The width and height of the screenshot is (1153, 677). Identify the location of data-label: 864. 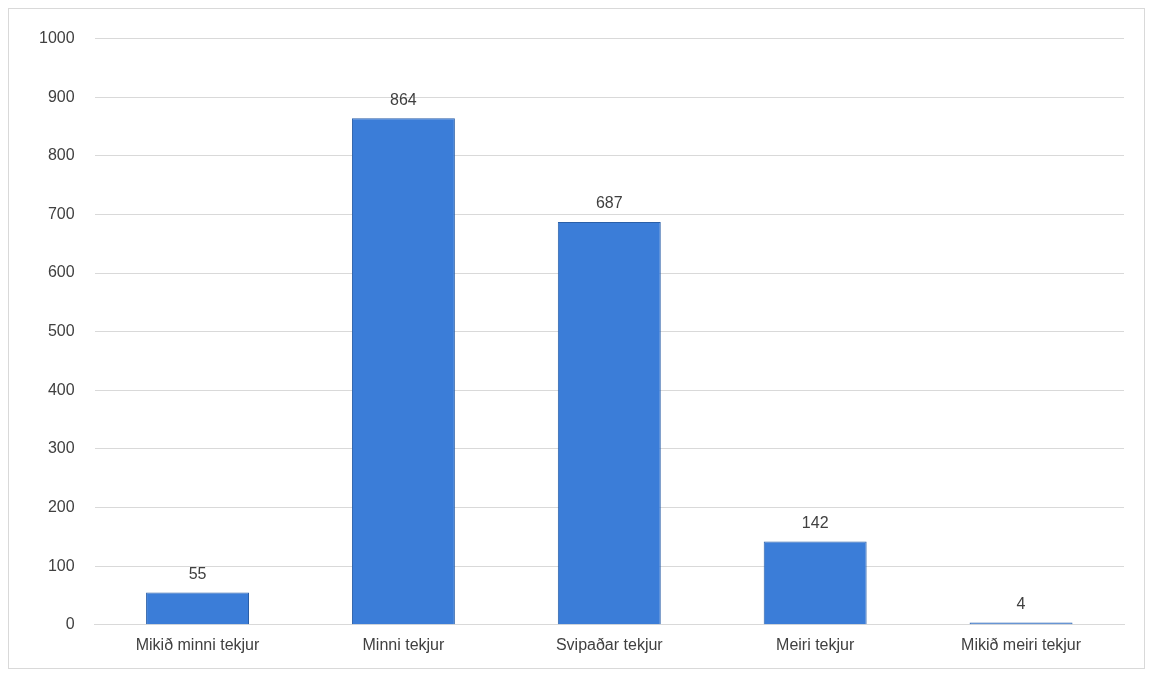
(403, 99).